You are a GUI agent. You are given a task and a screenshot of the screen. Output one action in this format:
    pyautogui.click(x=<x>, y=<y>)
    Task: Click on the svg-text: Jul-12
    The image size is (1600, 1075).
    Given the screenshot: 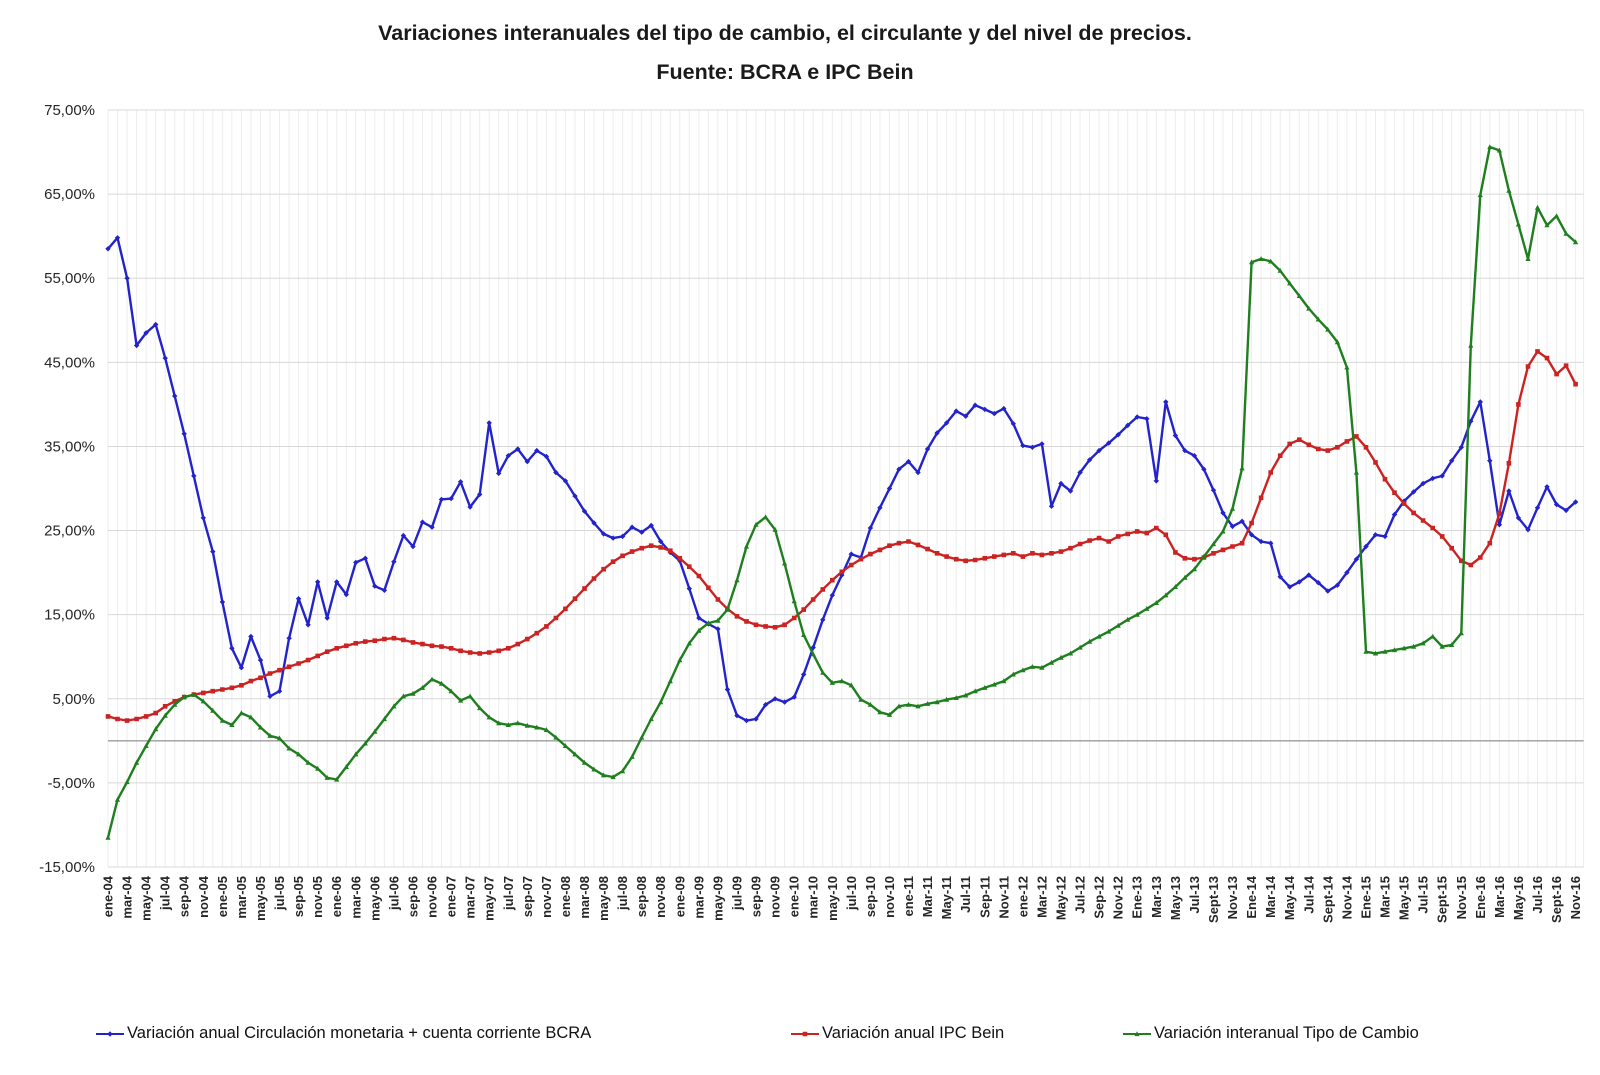 What is the action you would take?
    pyautogui.click(x=1080, y=895)
    